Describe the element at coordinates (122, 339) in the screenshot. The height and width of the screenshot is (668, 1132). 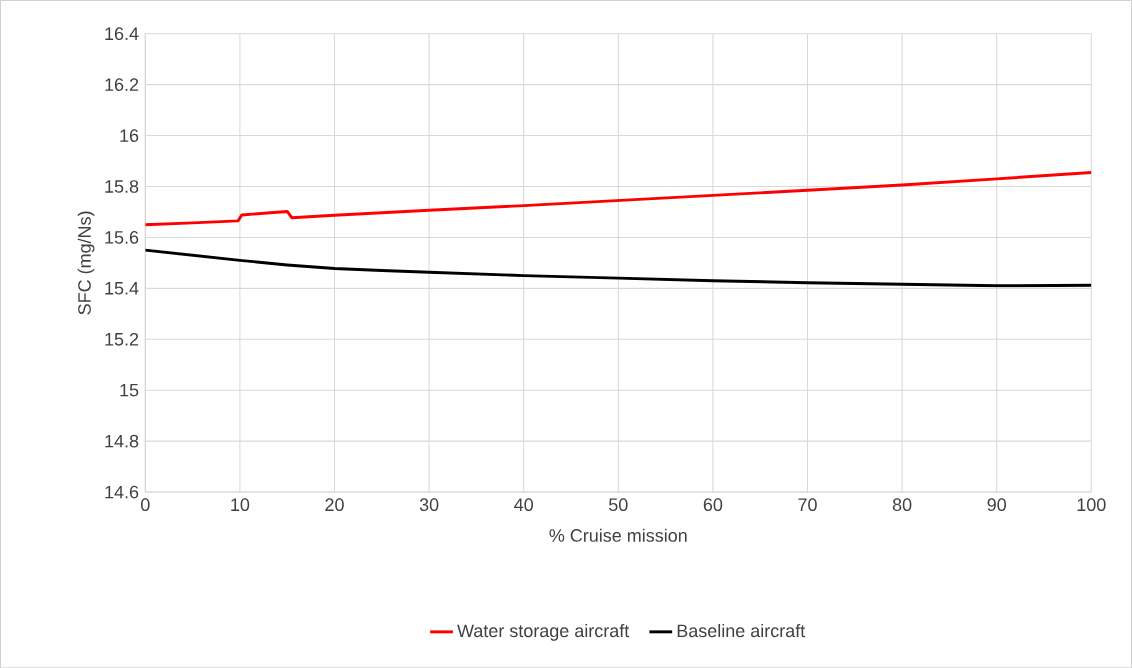
I see `y-tick-label: 15.2` at that location.